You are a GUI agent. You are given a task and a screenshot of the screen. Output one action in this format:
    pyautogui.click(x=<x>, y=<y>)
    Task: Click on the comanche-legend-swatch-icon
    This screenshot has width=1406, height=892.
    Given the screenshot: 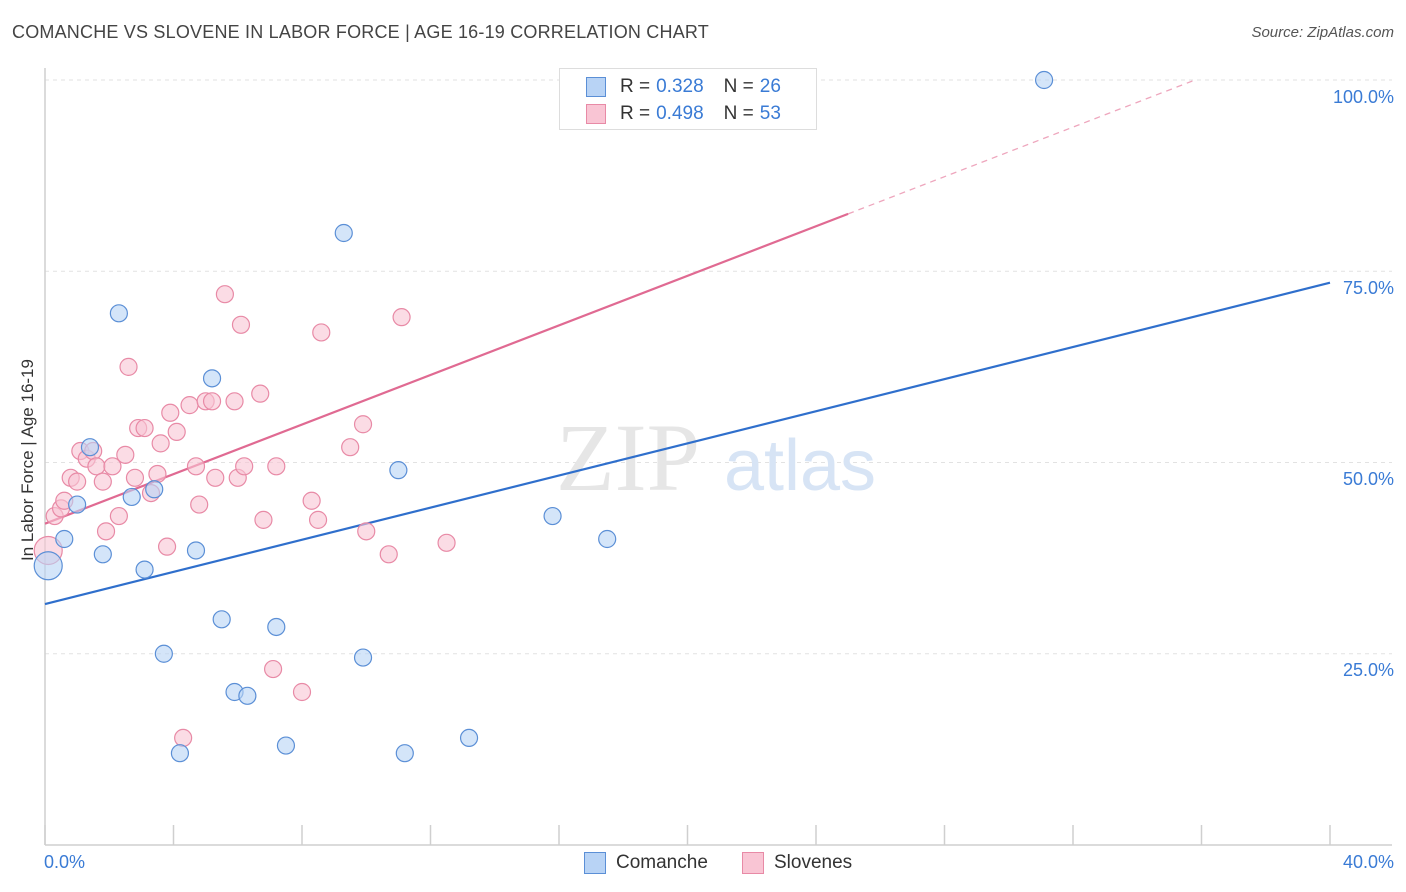 What is the action you would take?
    pyautogui.click(x=595, y=863)
    